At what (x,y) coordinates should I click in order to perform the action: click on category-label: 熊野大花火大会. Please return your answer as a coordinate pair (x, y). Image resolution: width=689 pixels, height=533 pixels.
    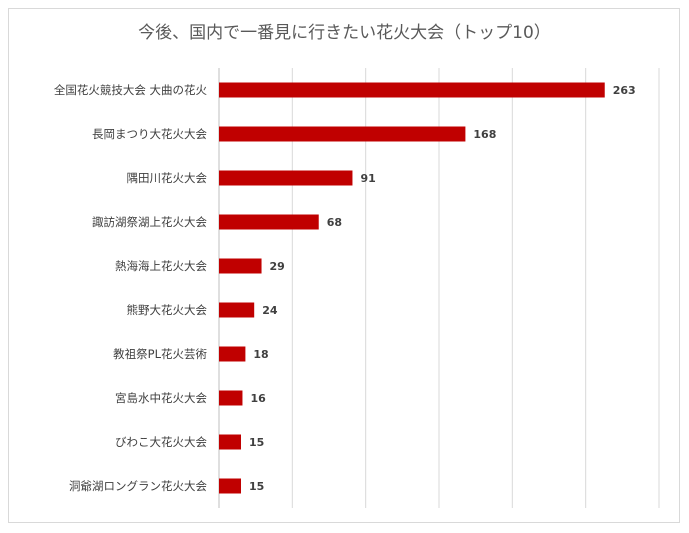
    Looking at the image, I should click on (167, 310).